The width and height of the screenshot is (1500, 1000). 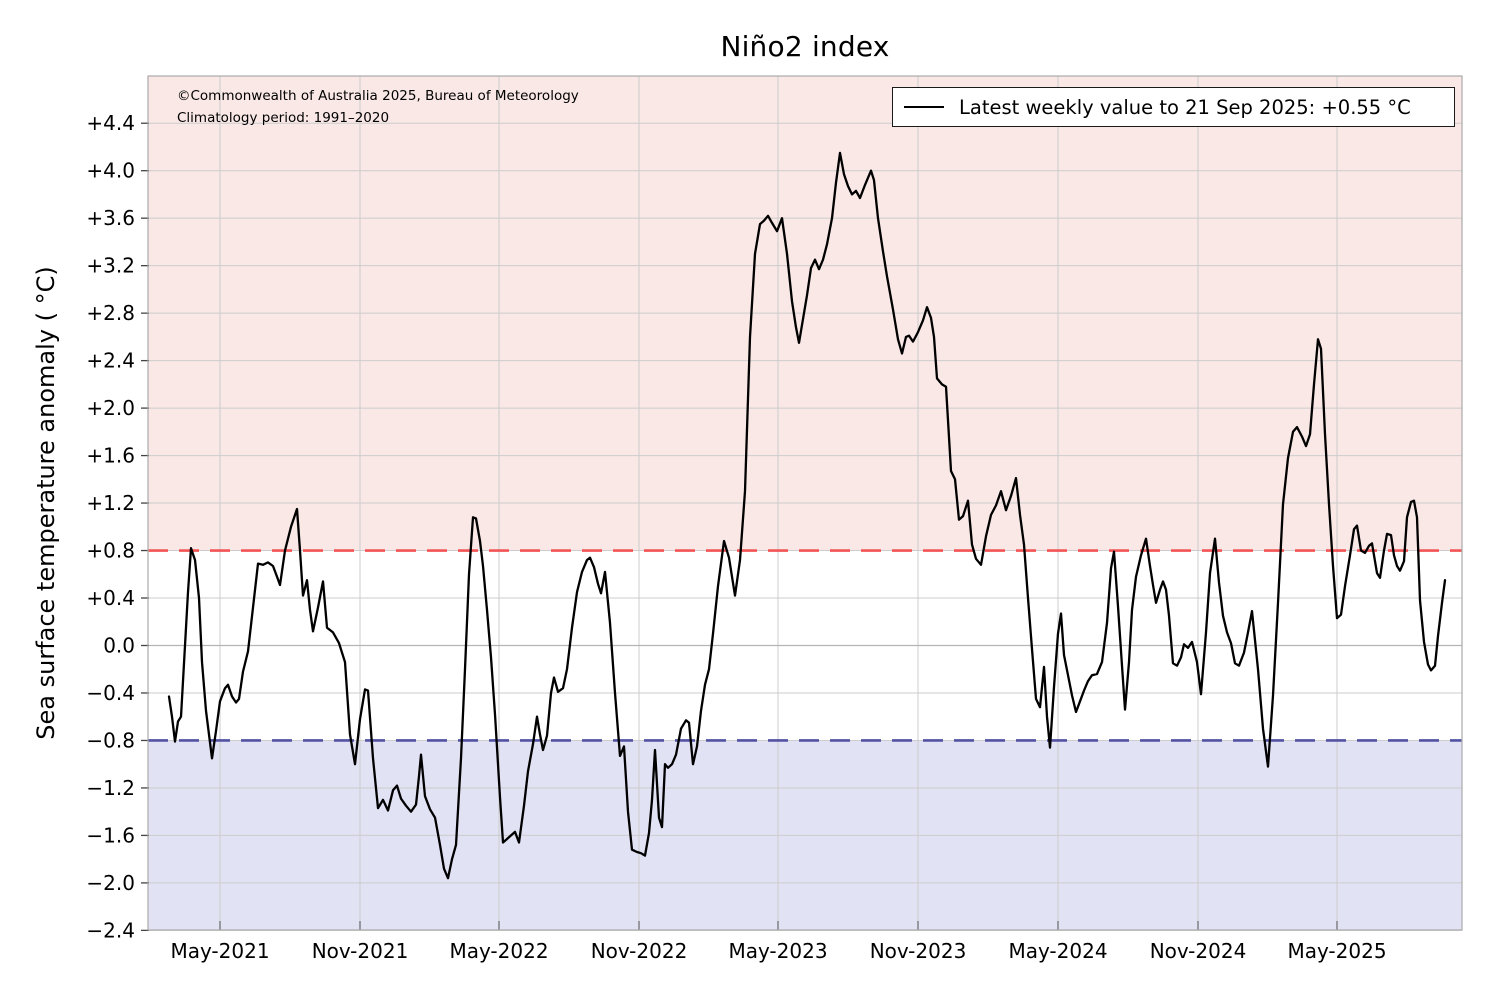 What do you see at coordinates (110, 551) in the screenshot?
I see `y-tick-label: +0.8` at bounding box center [110, 551].